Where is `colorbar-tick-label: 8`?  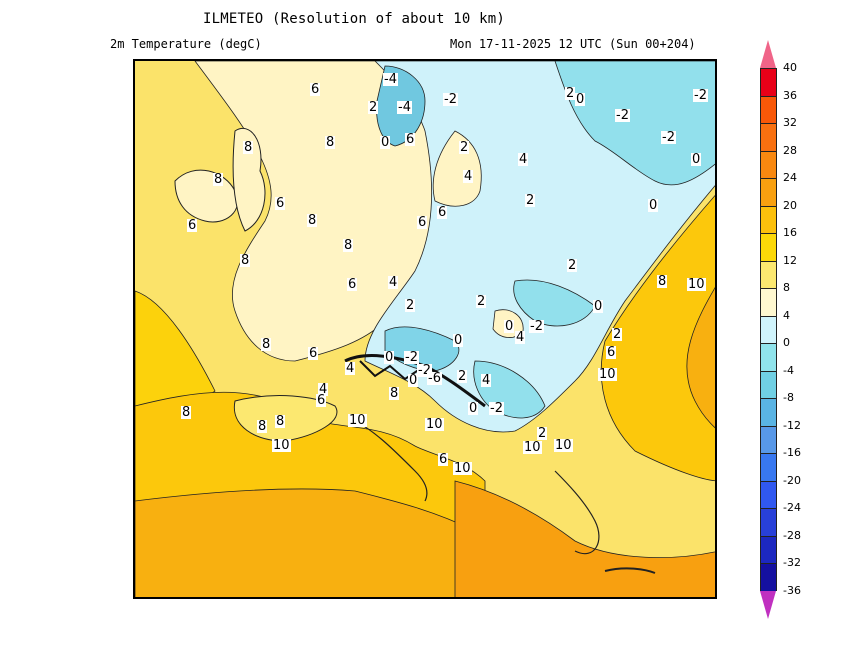
colorbar-tick-label: 8 is located at coordinates (786, 287).